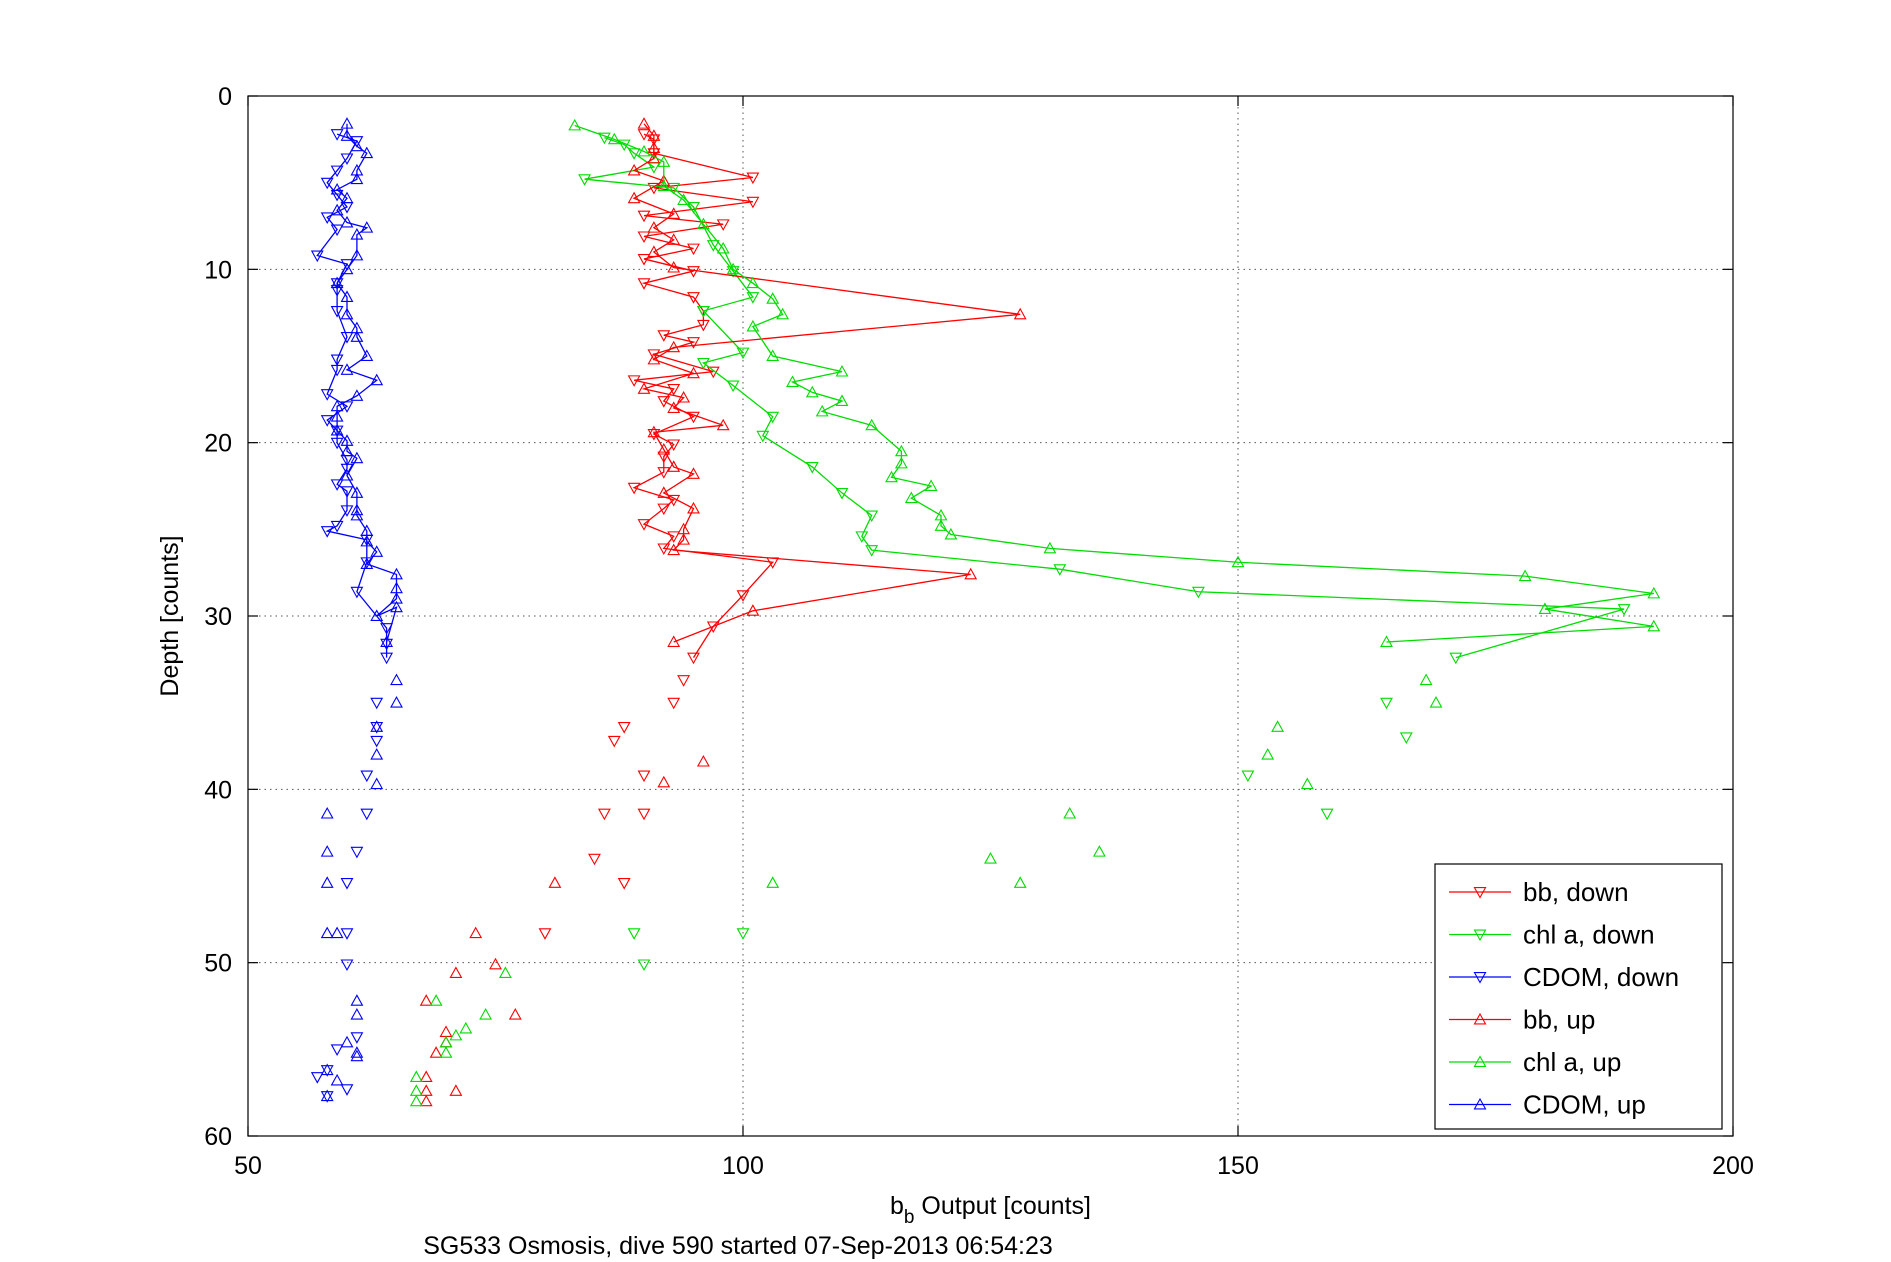  I want to click on y-tick-label: 50, so click(218, 964).